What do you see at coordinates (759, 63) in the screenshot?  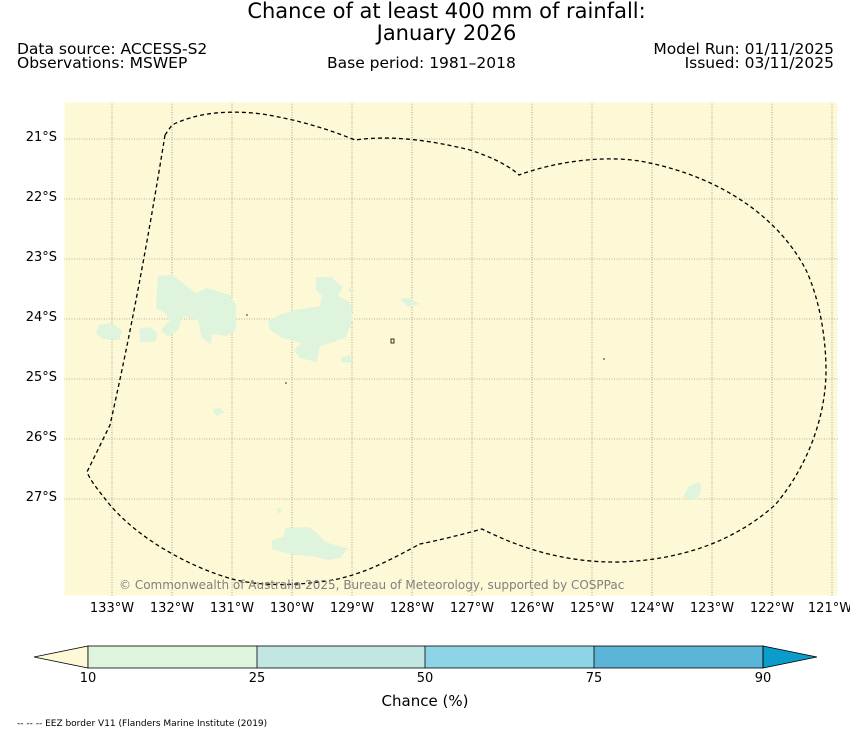 I see `issued-label: Issued: 03/11/2025` at bounding box center [759, 63].